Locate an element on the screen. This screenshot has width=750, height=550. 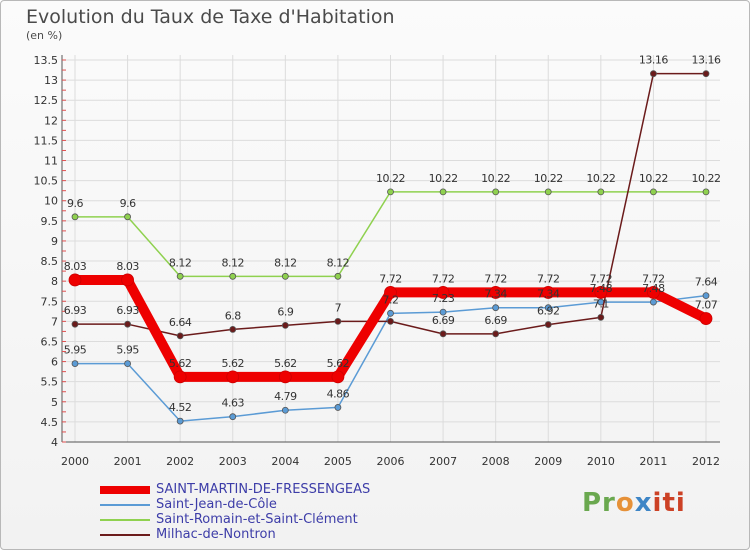
data-label: 4.63 is located at coordinates (233, 403).